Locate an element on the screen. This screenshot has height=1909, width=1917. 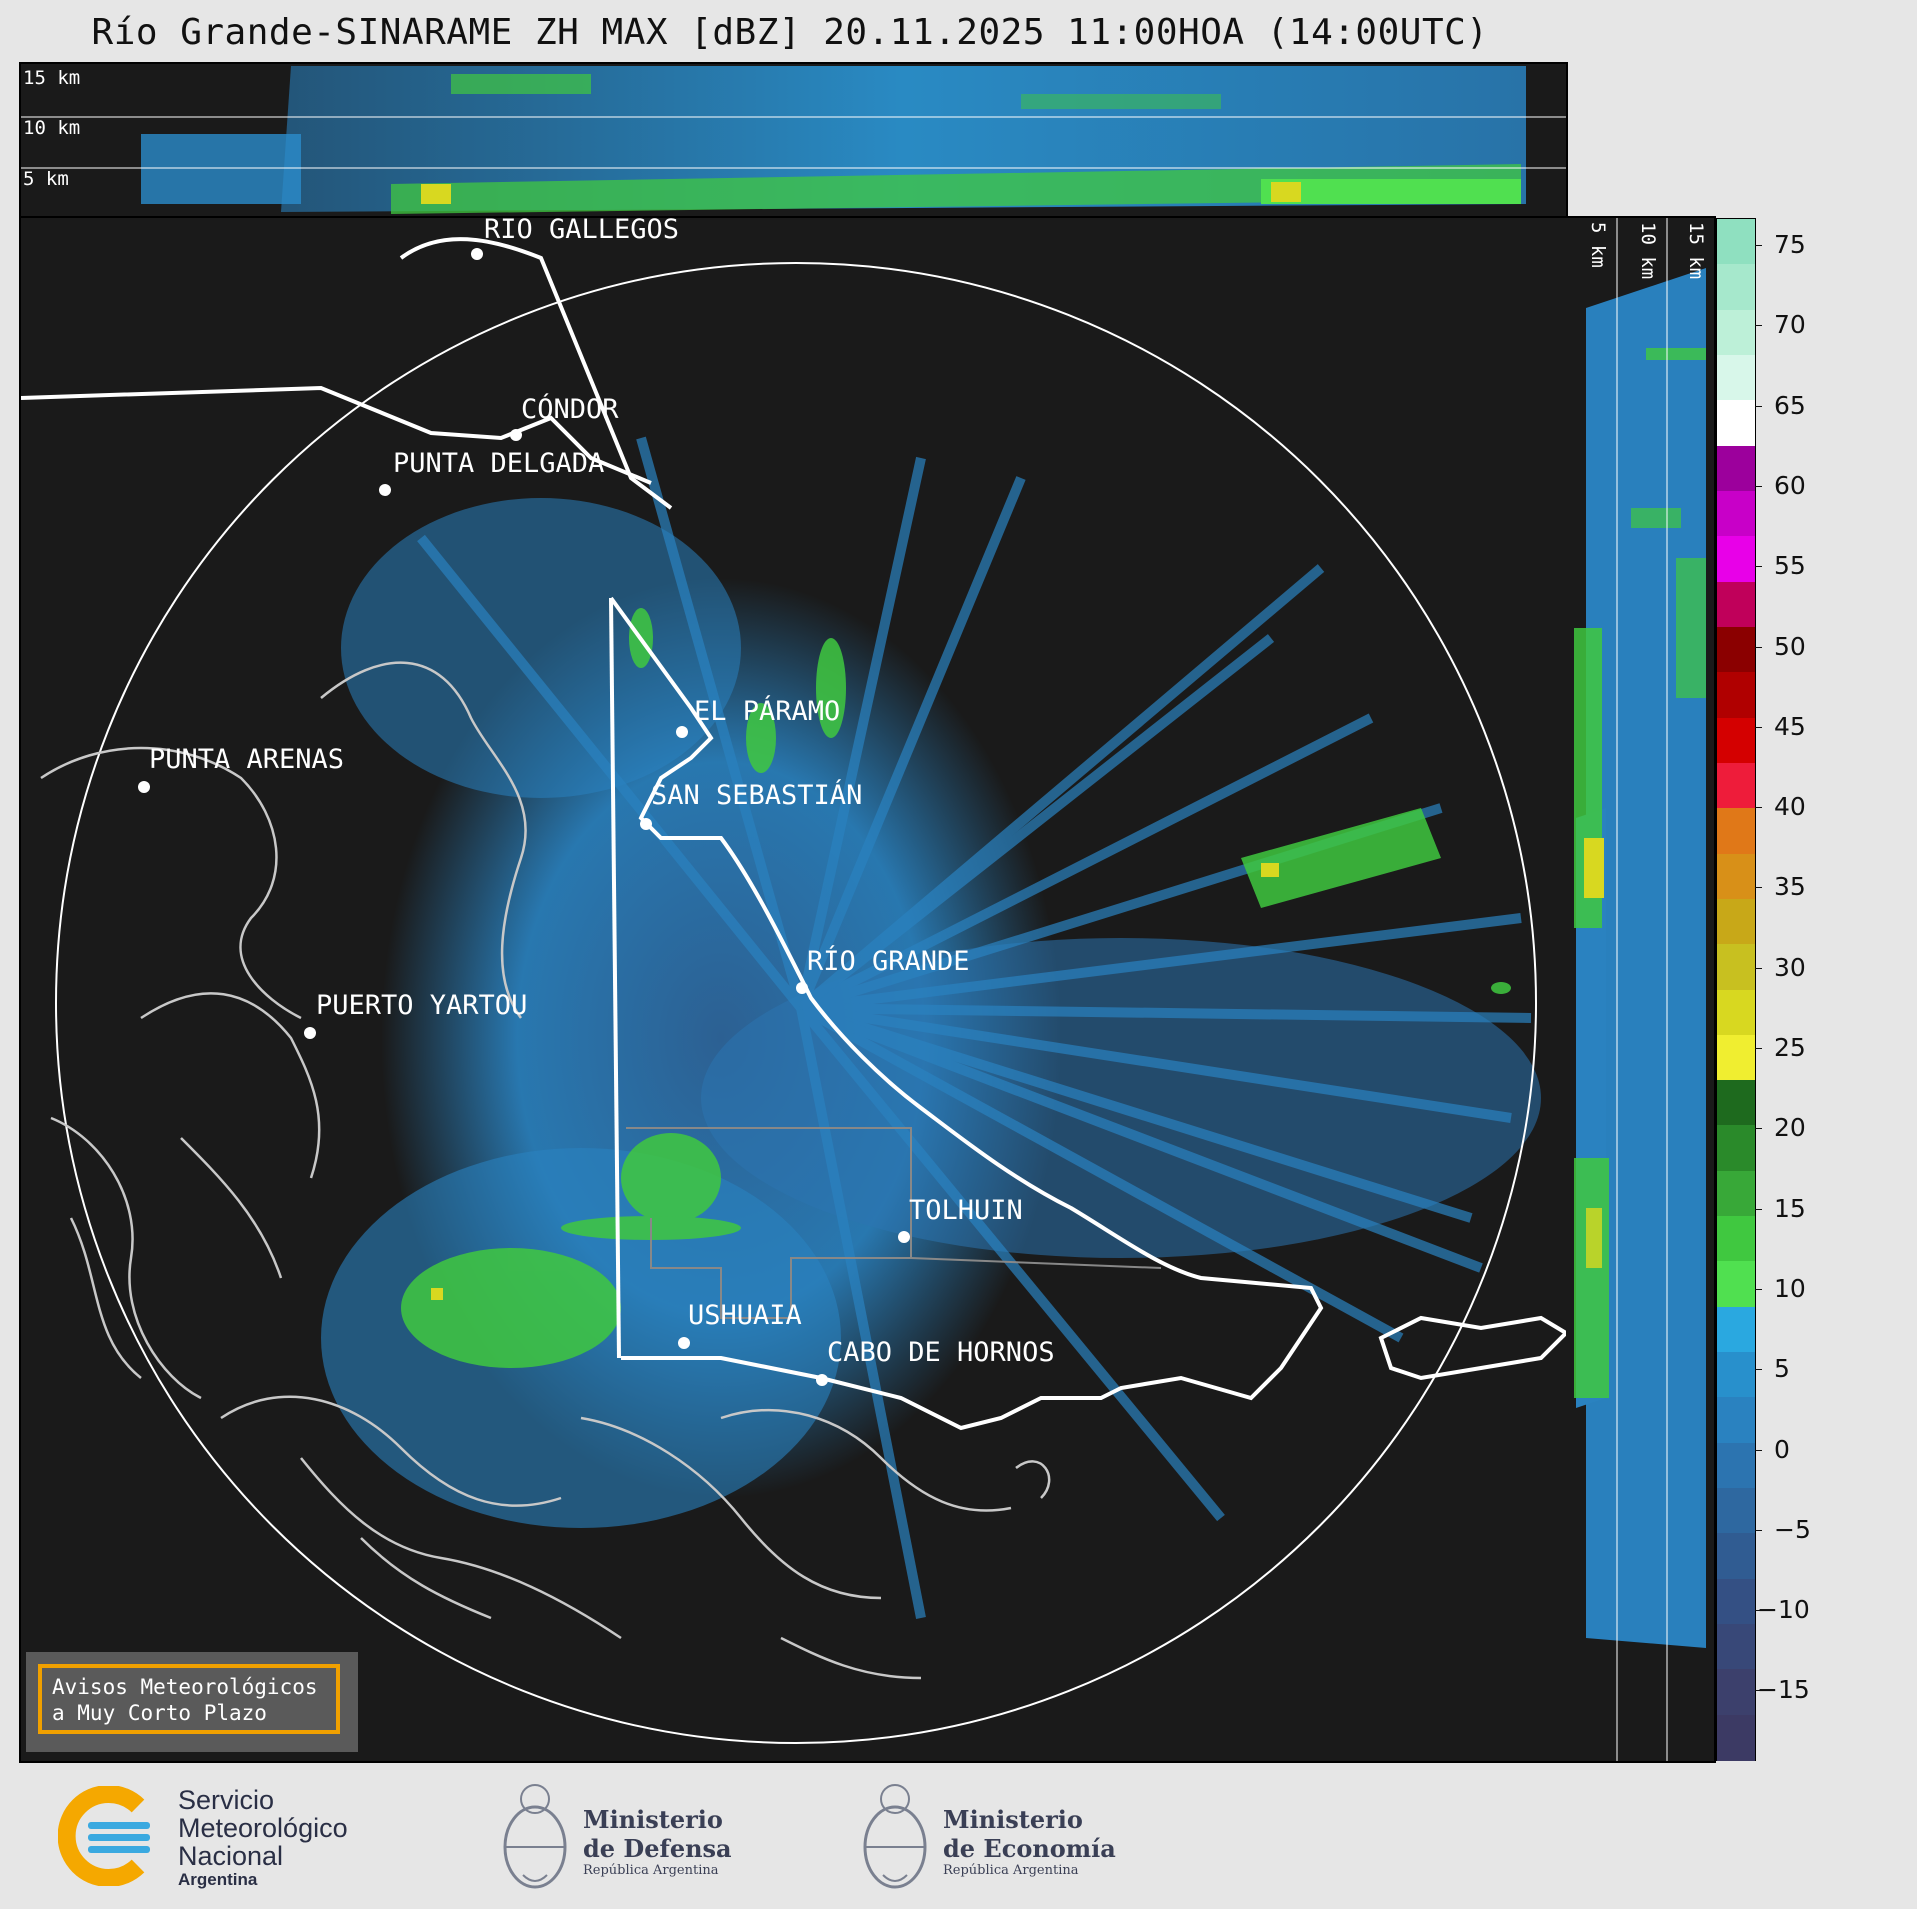
warning-line-2: a Muy Corto Plazo is located at coordinates (159, 1713).